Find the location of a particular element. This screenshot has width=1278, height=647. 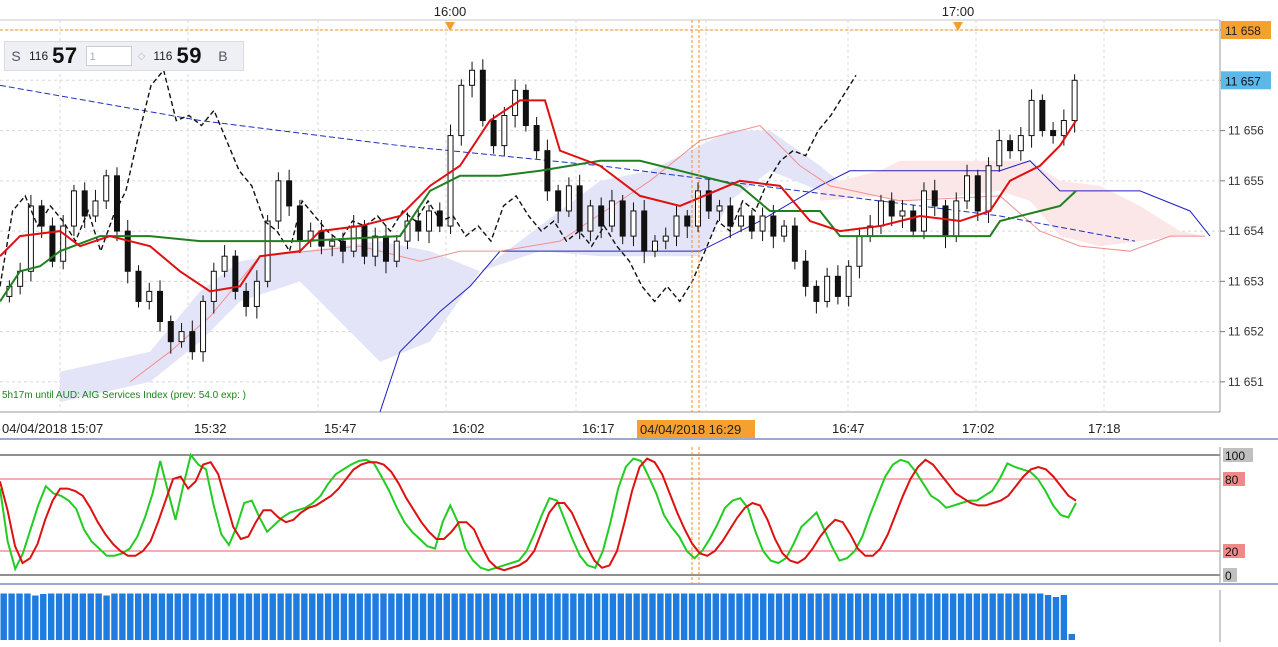

price-tick-label: 11 654 is located at coordinates (1246, 231).